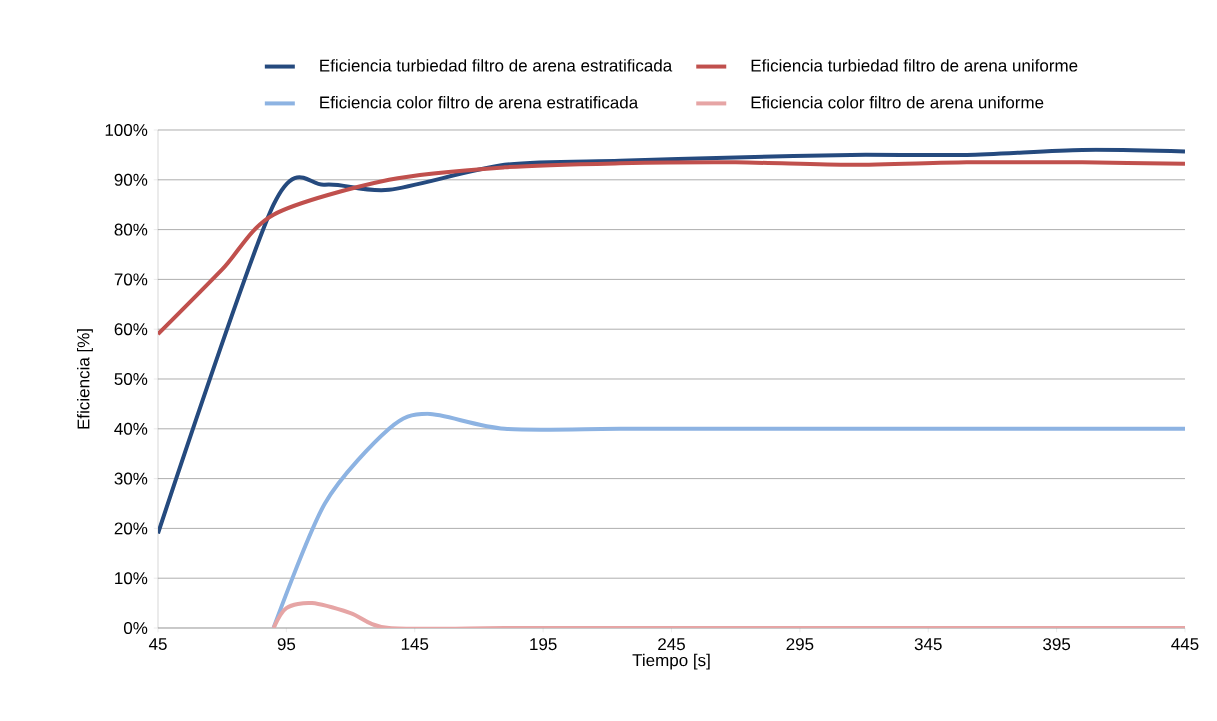  What do you see at coordinates (671, 644) in the screenshot?
I see `x-tick-label: 245` at bounding box center [671, 644].